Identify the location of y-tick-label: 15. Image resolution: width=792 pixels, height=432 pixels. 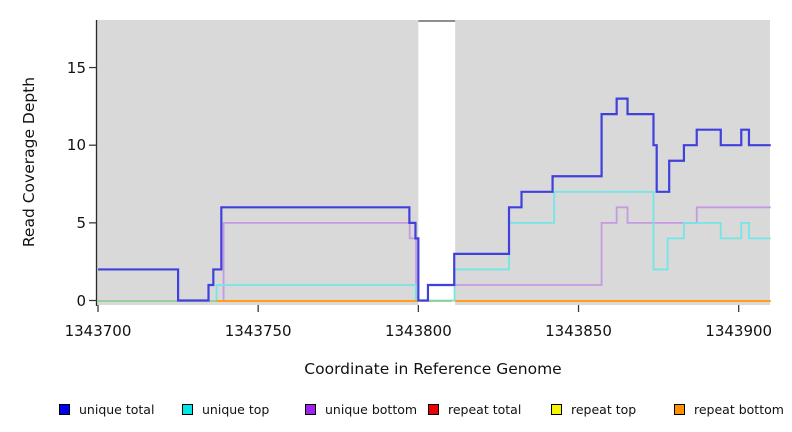
(76, 67).